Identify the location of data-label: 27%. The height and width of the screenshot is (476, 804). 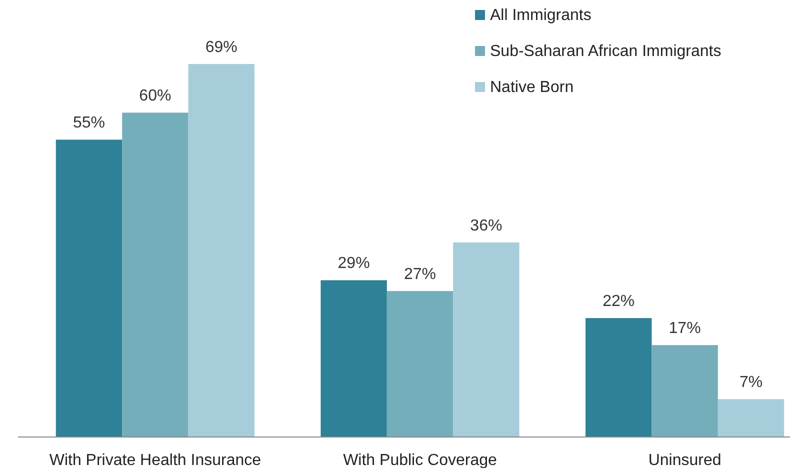
(420, 275).